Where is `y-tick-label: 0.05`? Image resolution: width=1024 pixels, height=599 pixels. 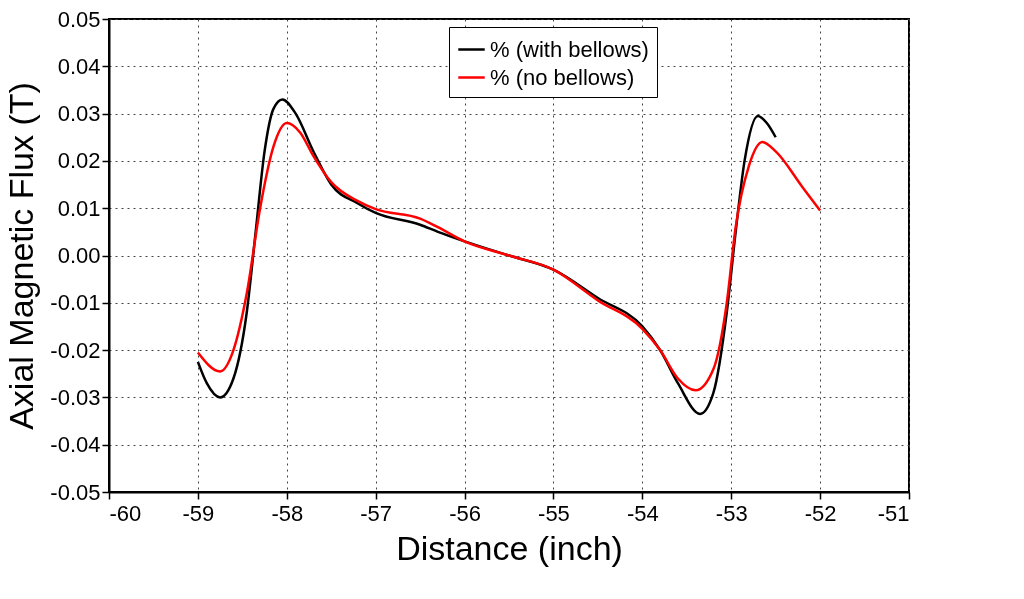 y-tick-label: 0.05 is located at coordinates (79, 19).